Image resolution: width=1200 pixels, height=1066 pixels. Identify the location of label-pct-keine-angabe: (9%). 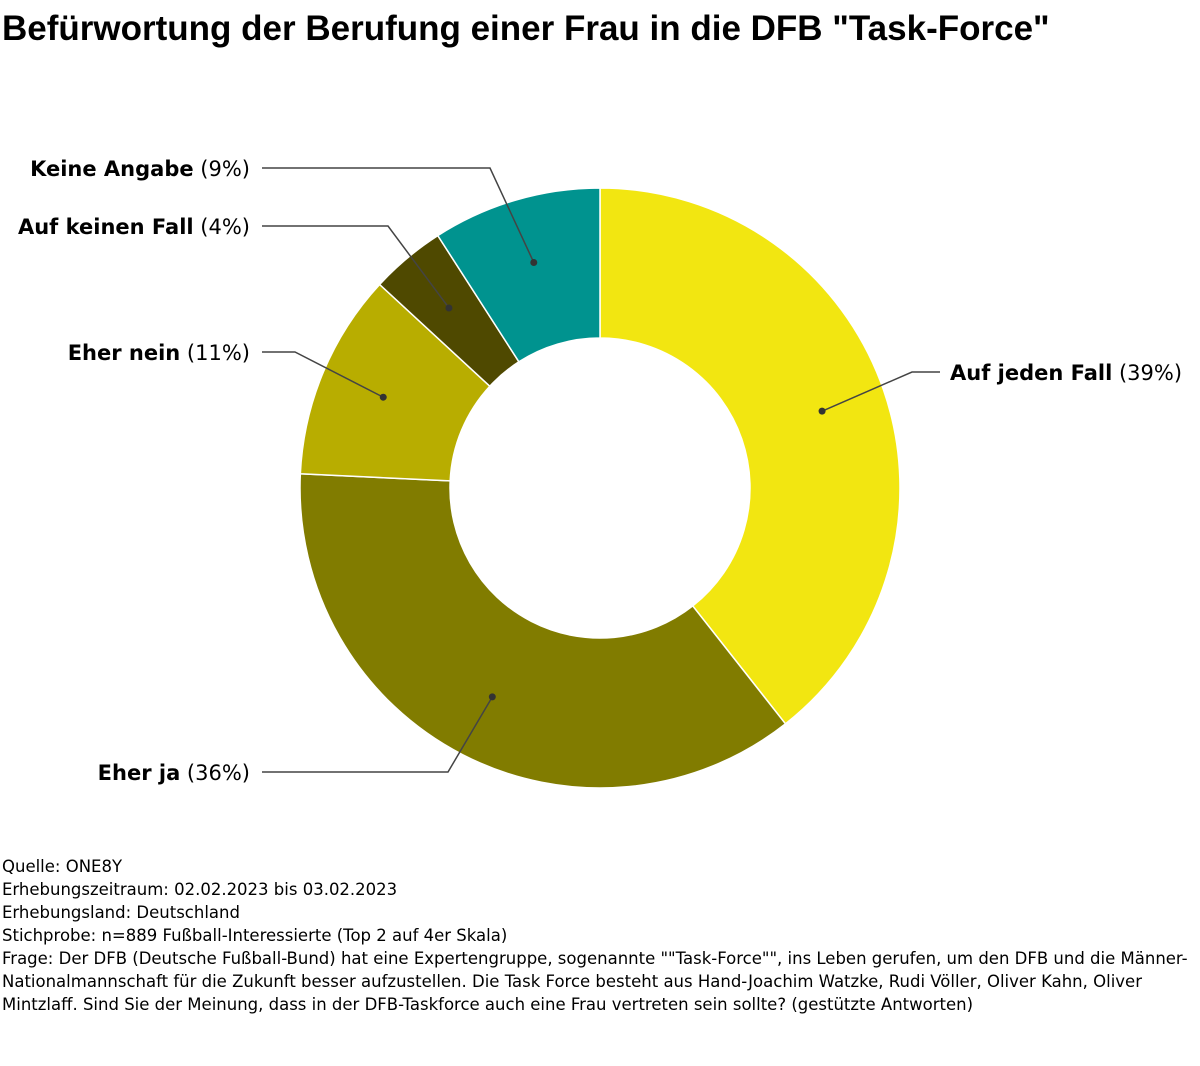
(222, 169).